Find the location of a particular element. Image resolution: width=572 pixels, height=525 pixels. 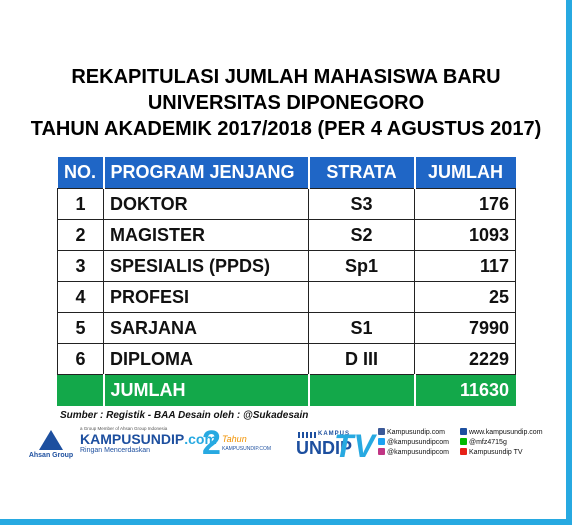

cell-program: PROFESI is located at coordinates (206, 297).